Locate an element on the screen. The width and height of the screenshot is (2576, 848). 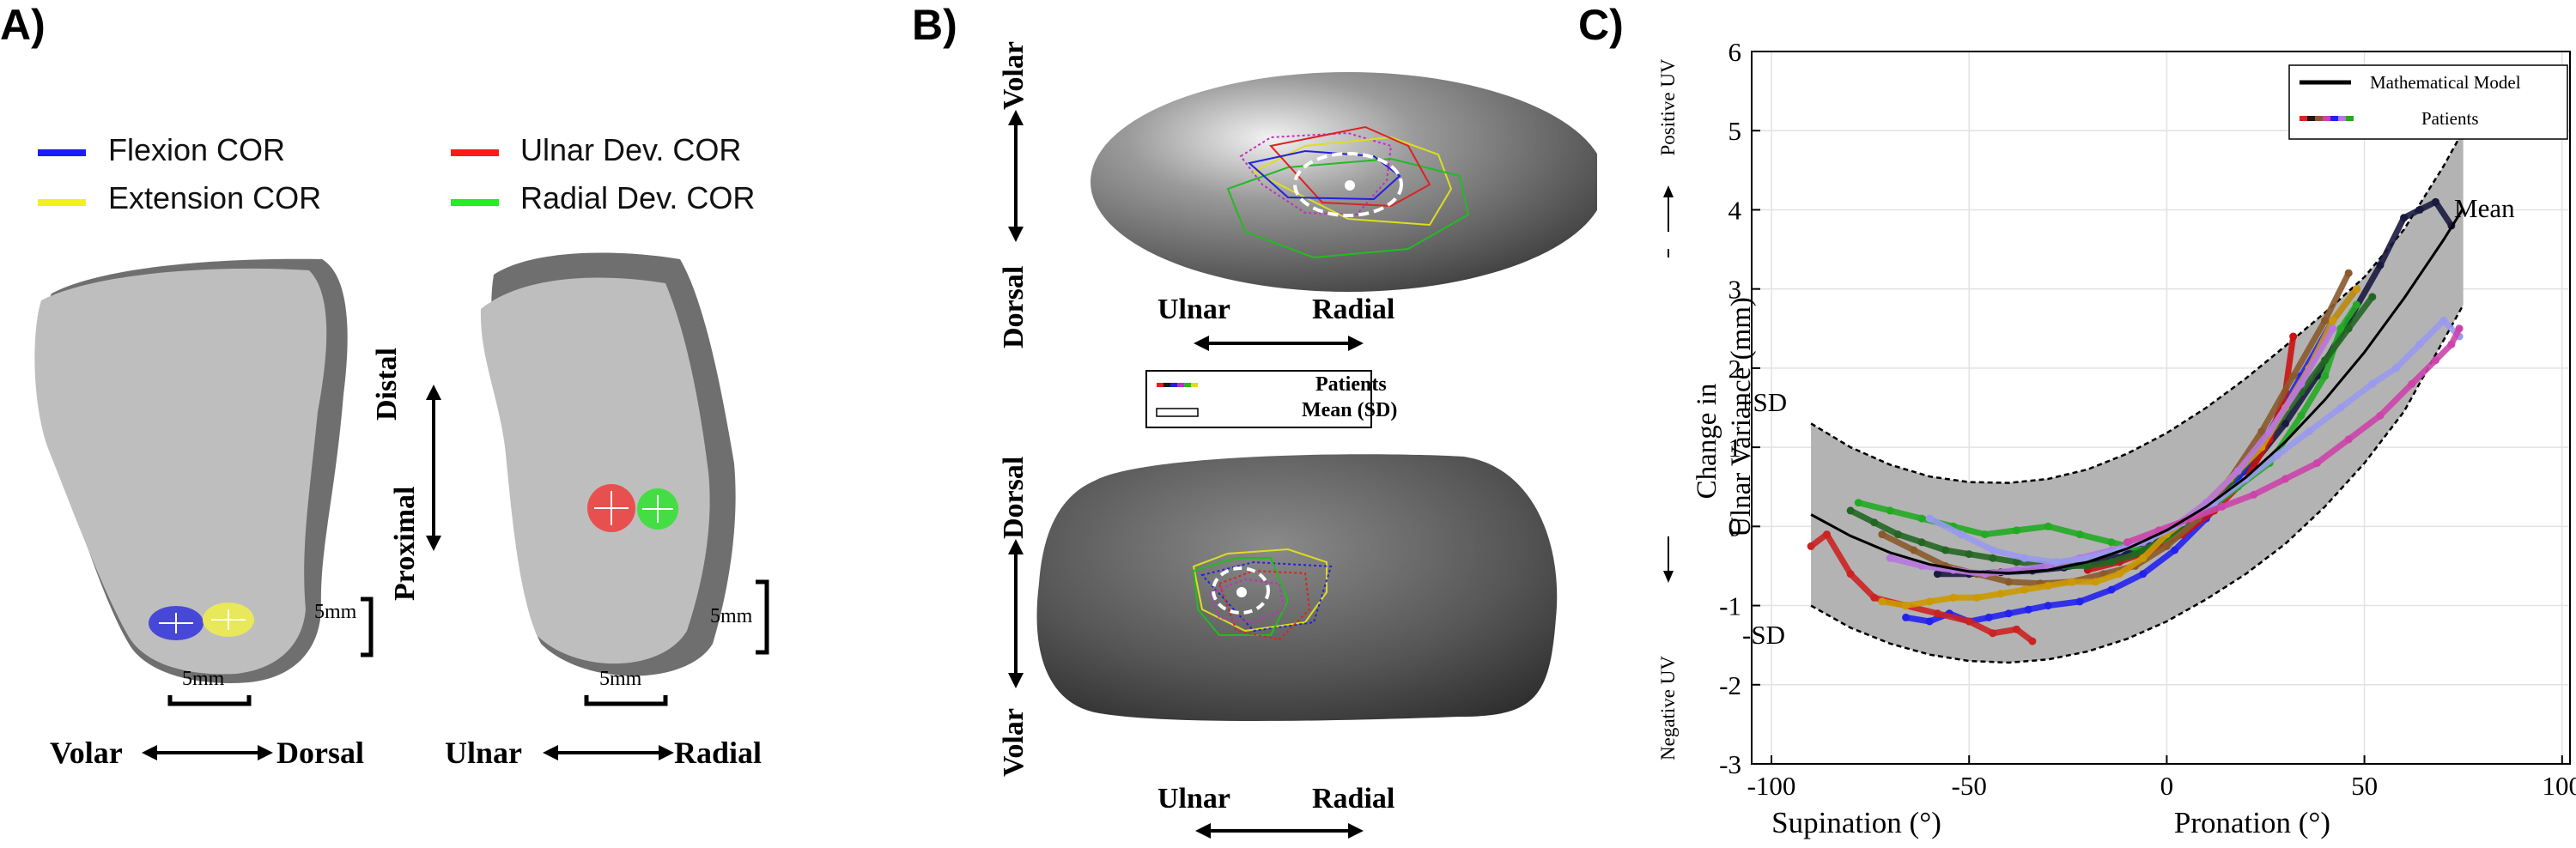
top-mean-point is located at coordinates (1350, 185).